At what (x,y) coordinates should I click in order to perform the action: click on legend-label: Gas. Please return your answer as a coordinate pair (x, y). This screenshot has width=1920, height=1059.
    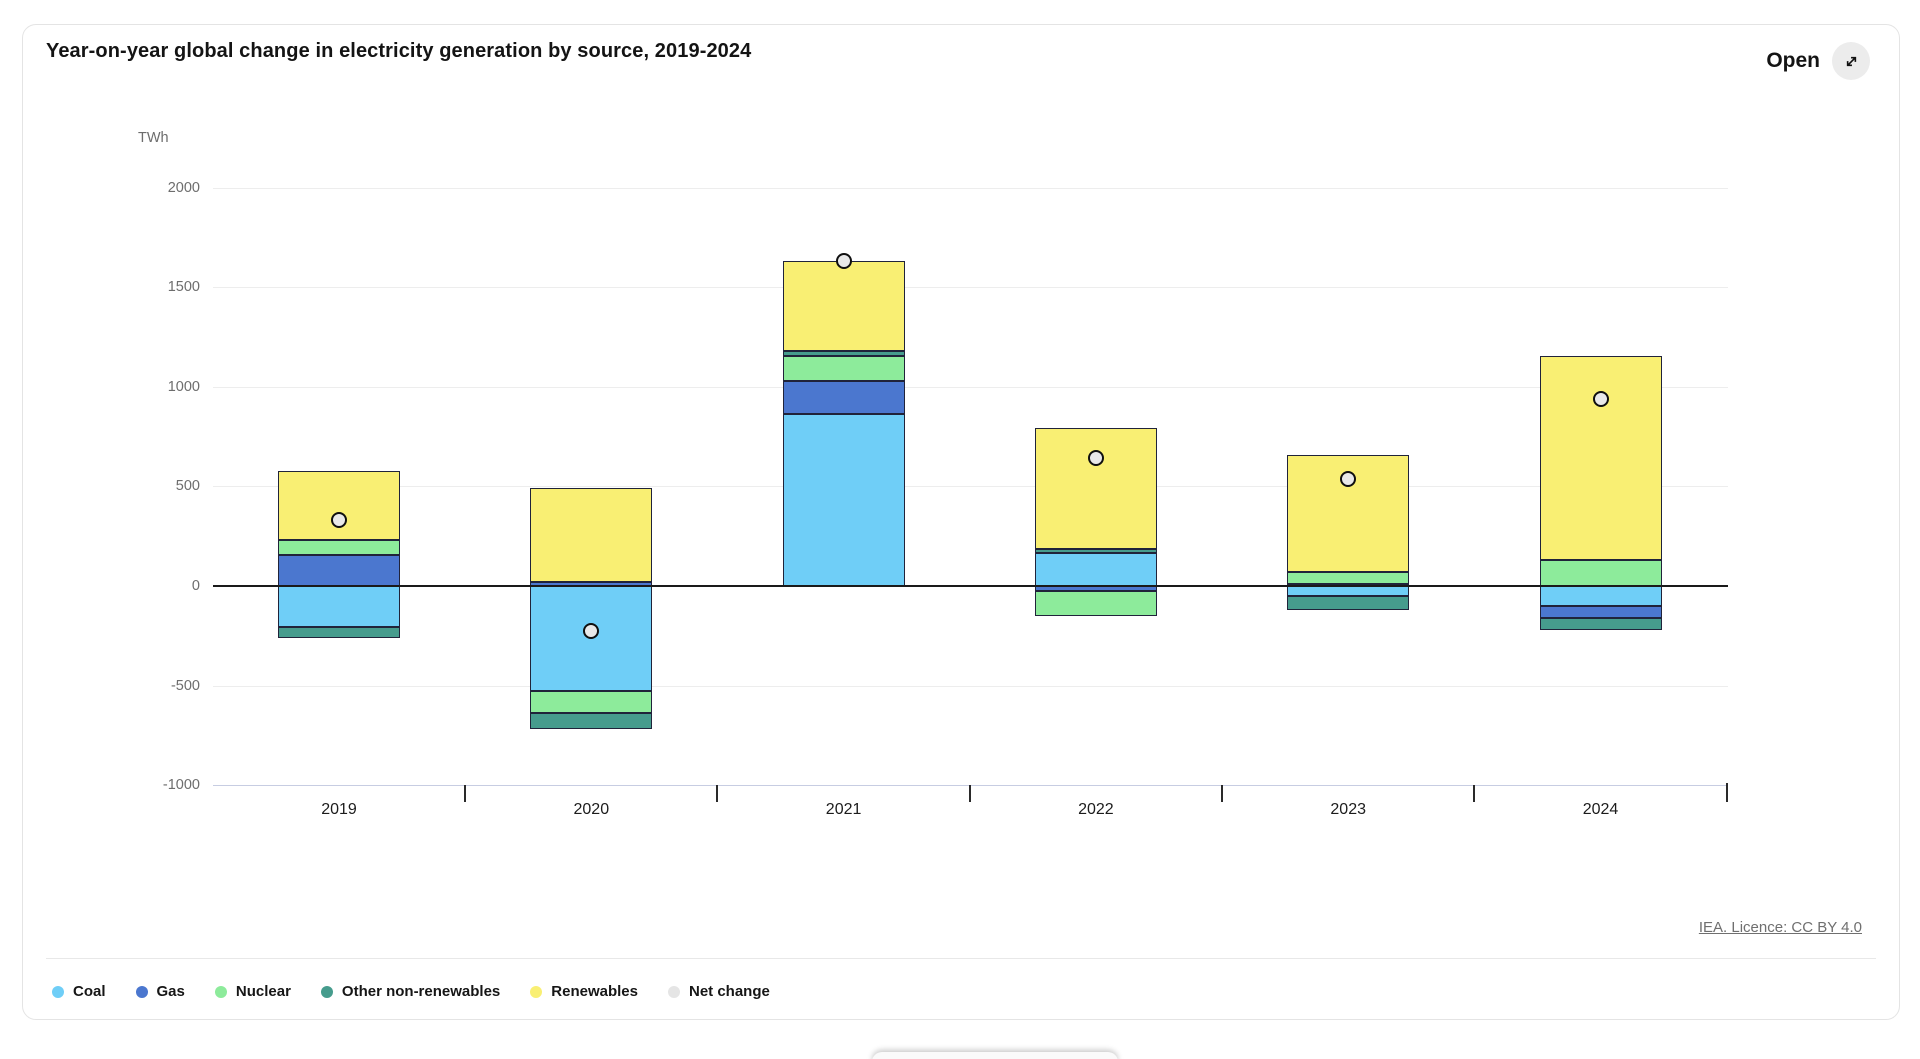
    Looking at the image, I should click on (170, 991).